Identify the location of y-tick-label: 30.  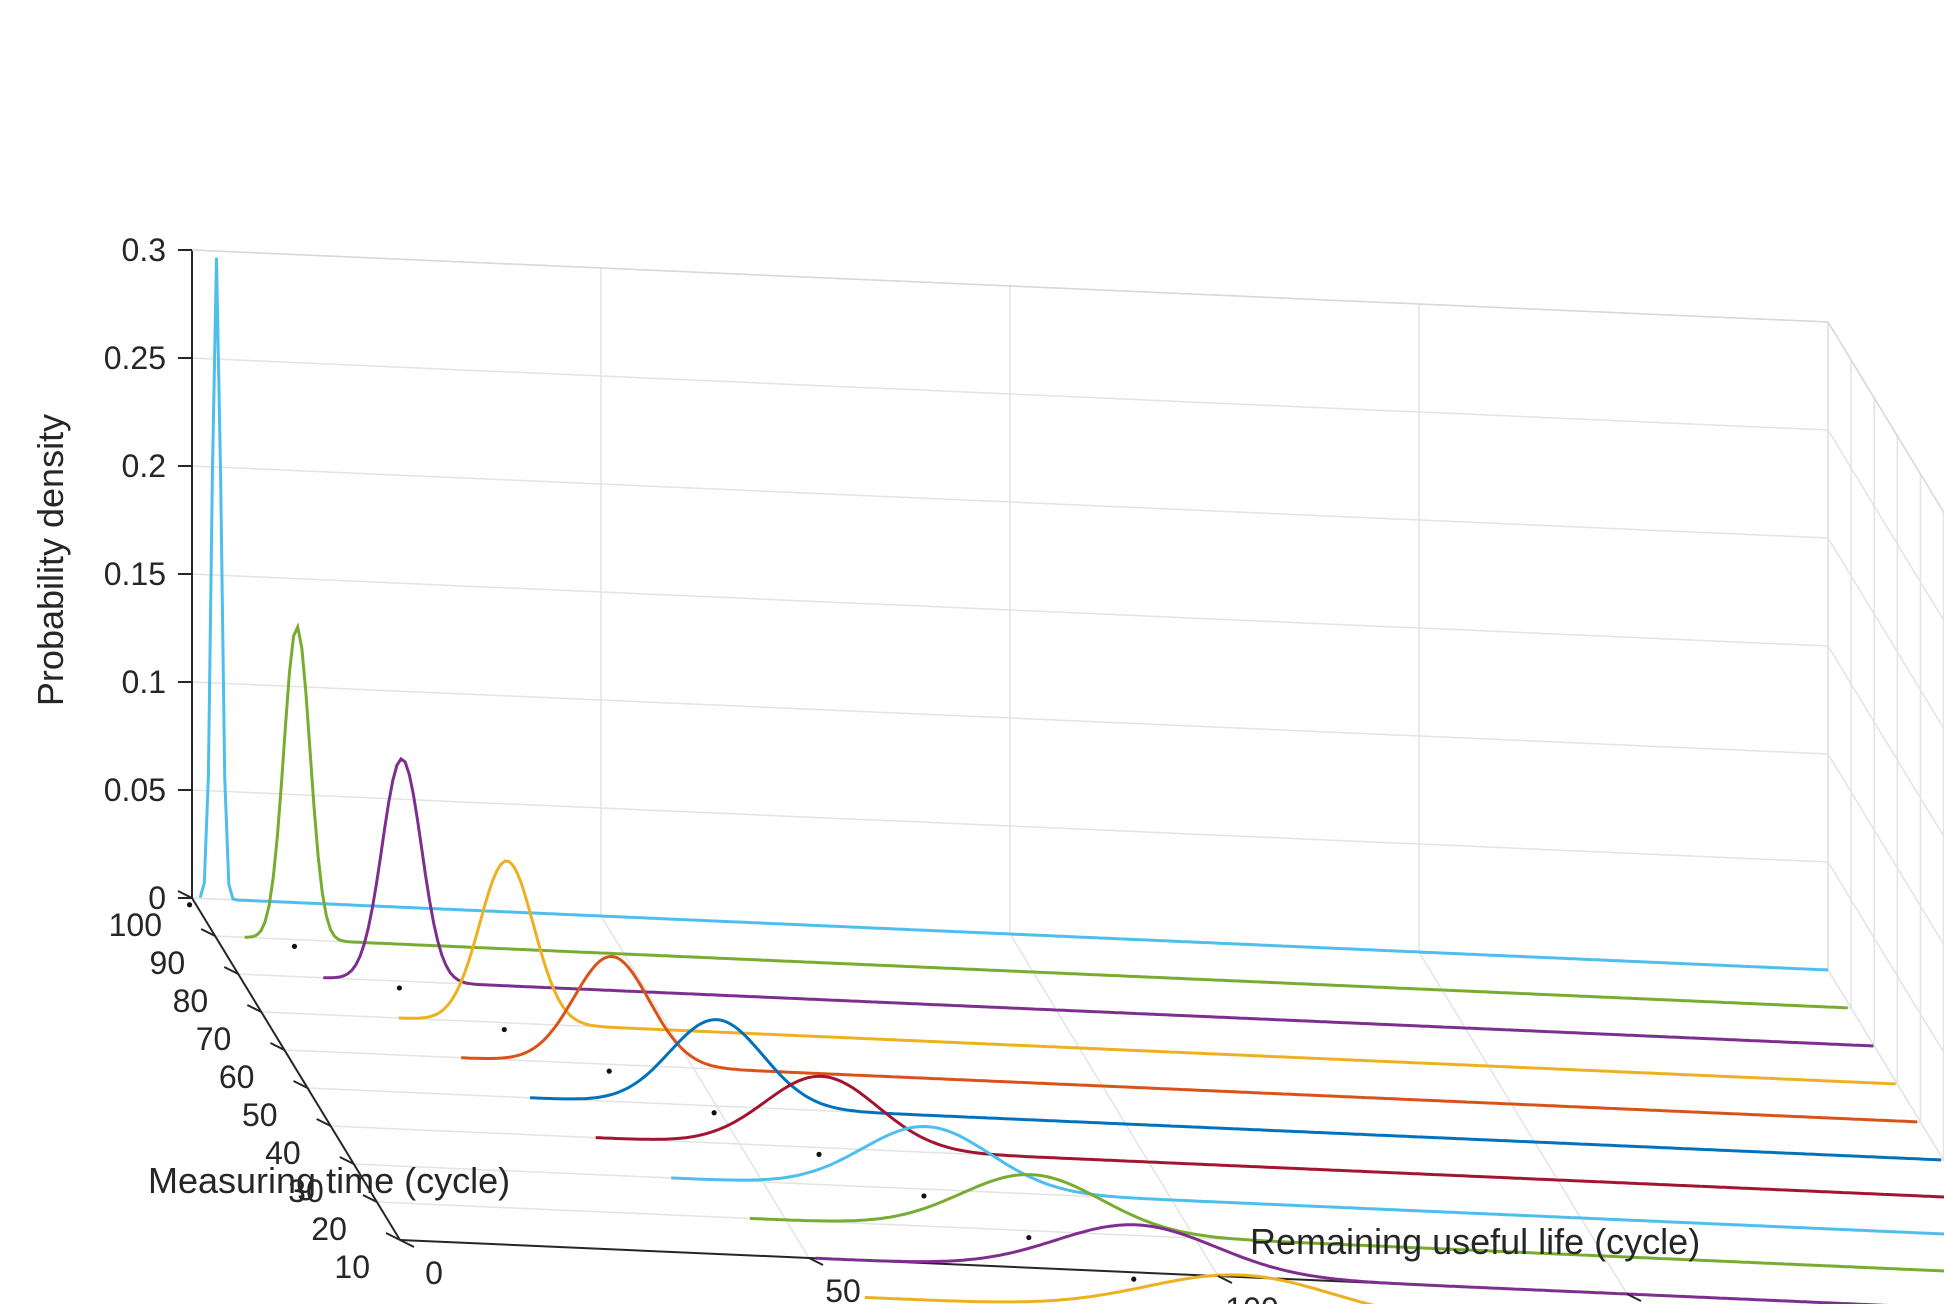
(306, 1191).